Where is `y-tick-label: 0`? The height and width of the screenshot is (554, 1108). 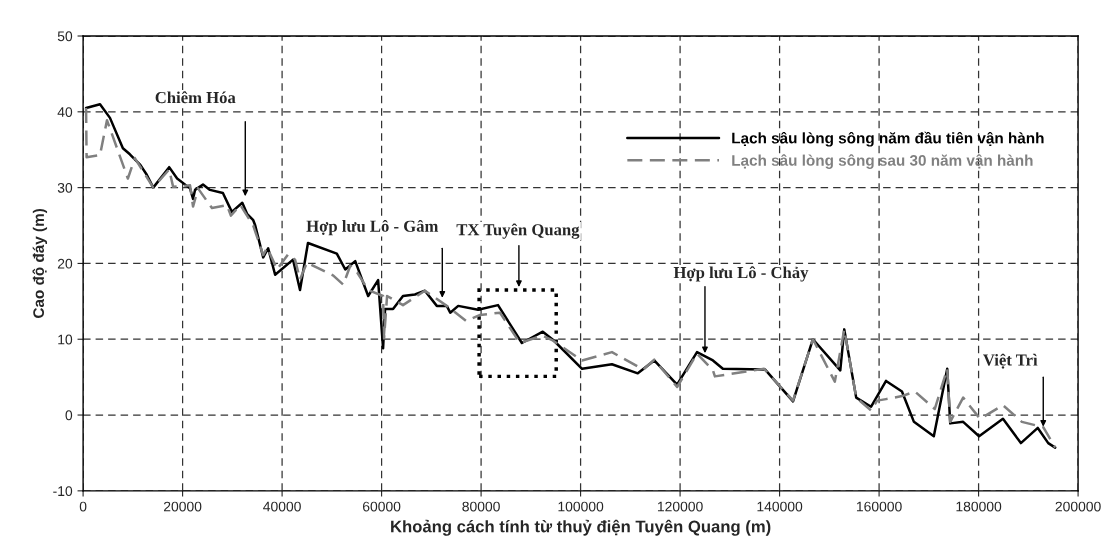
y-tick-label: 0 is located at coordinates (69, 415).